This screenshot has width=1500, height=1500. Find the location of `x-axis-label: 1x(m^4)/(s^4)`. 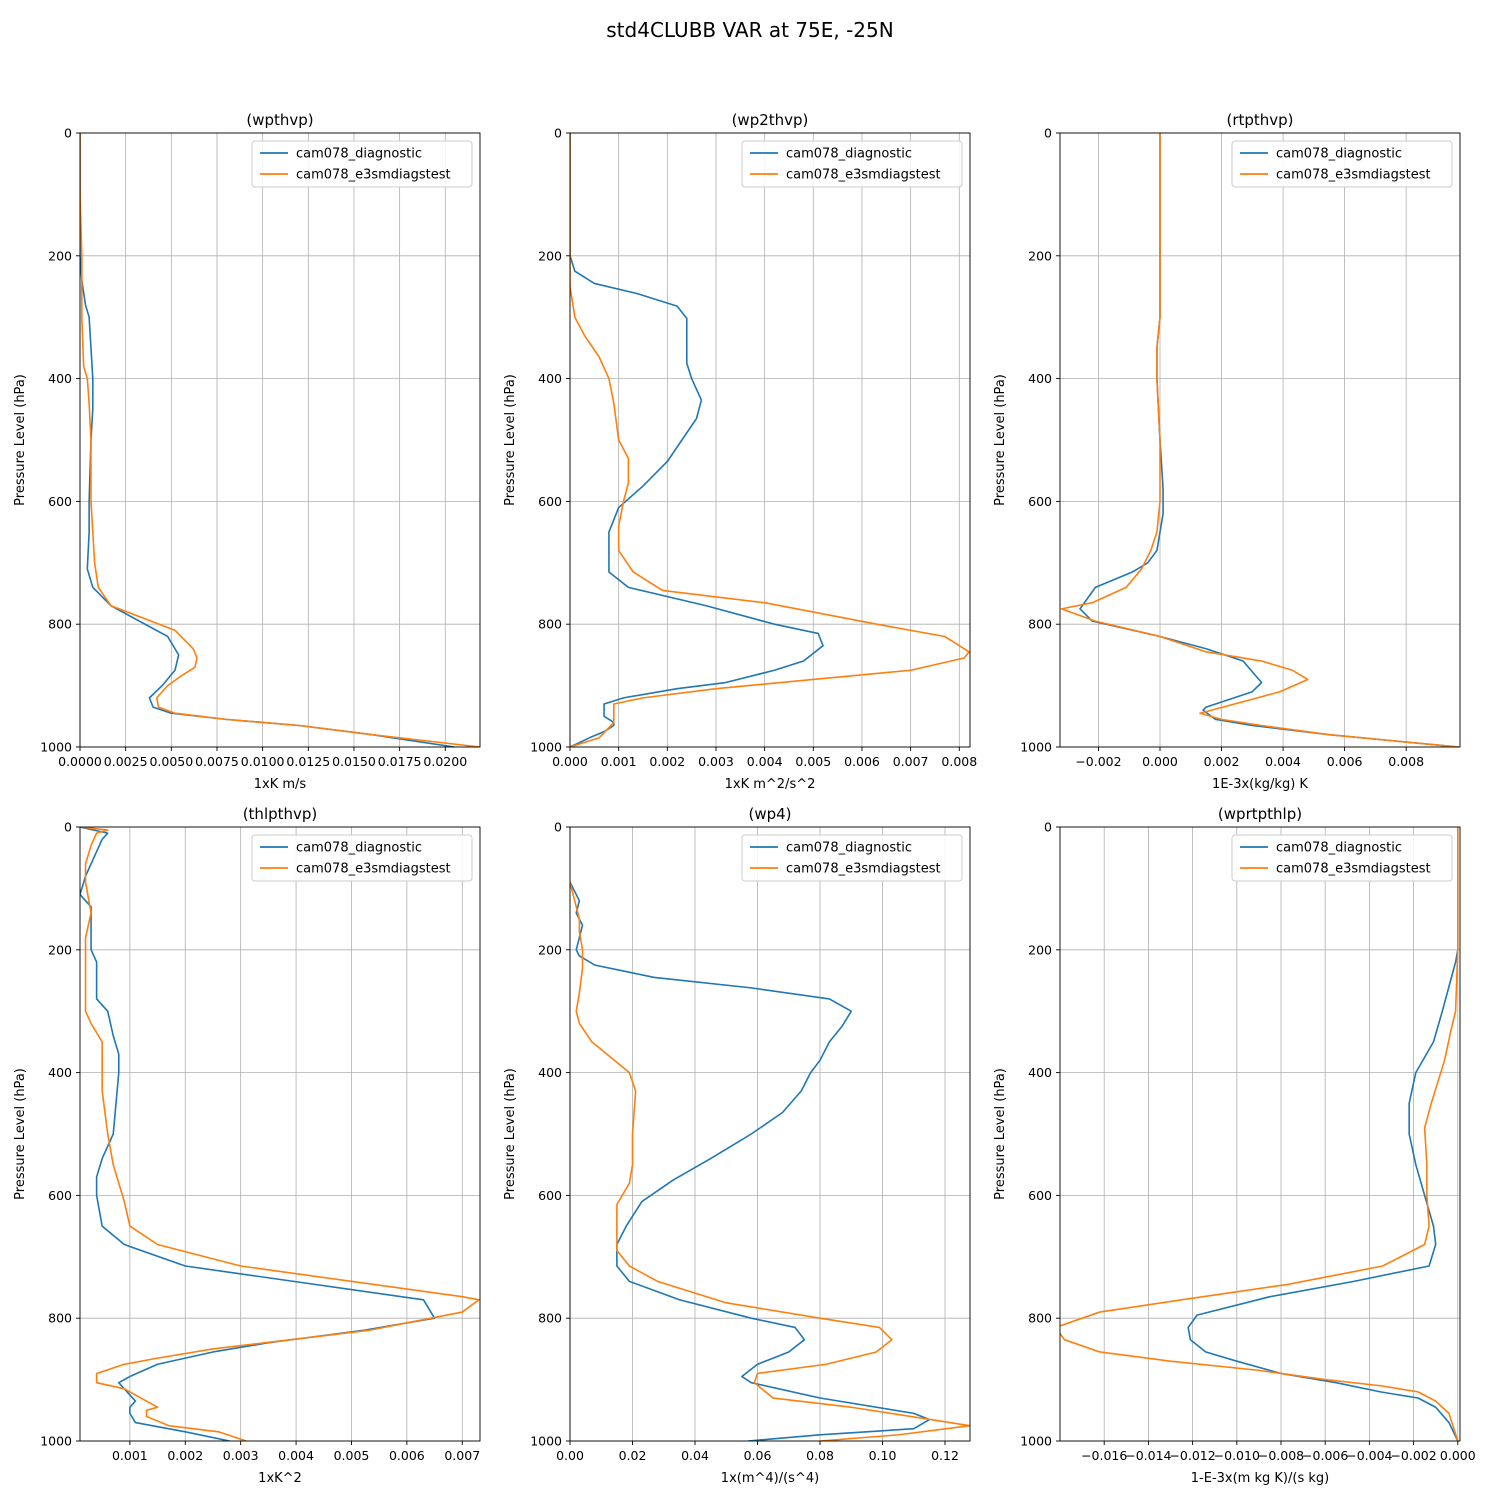

x-axis-label: 1x(m^4)/(s^4) is located at coordinates (770, 1478).